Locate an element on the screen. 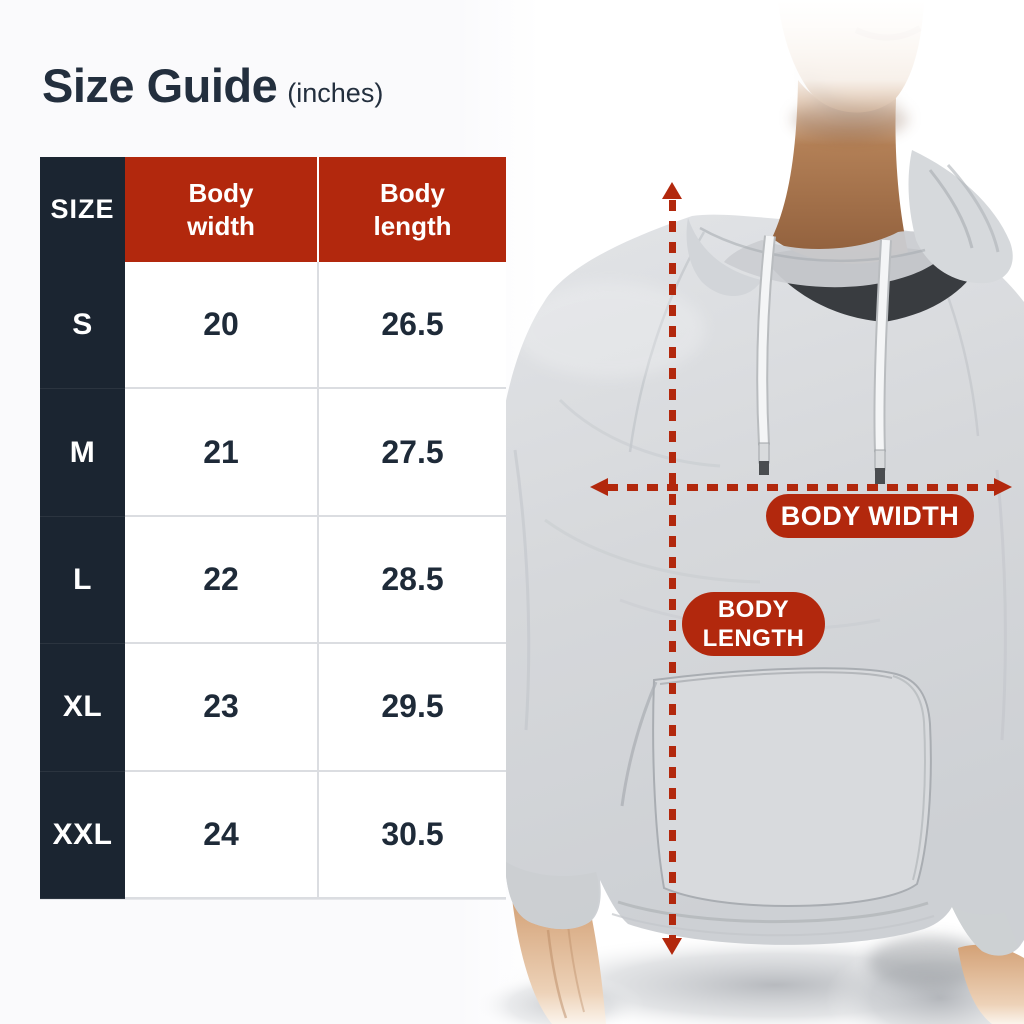 The height and width of the screenshot is (1024, 1024). table-cell-body-width: 21 is located at coordinates (222, 453).